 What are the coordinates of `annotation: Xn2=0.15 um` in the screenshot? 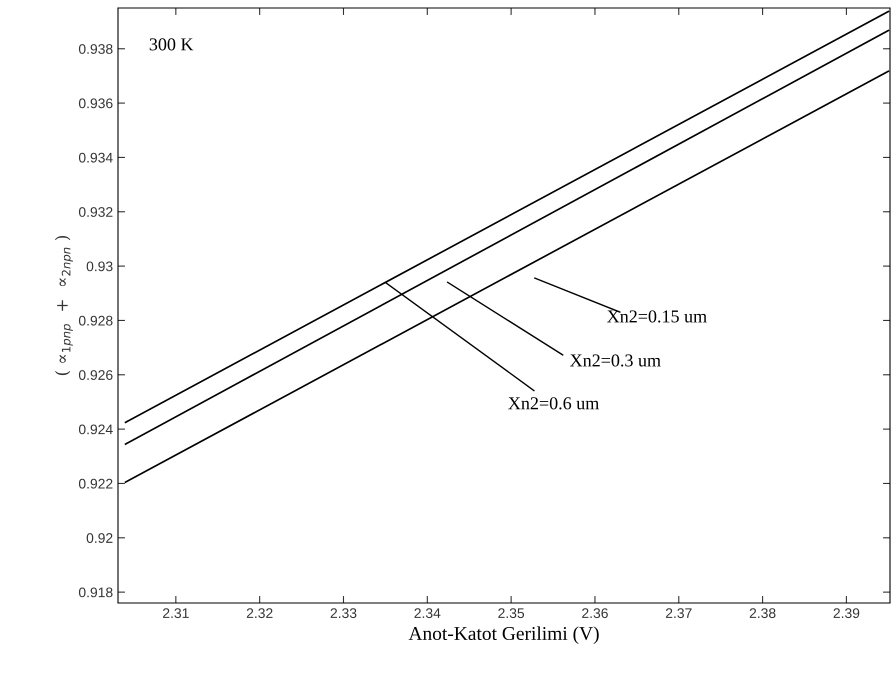 It's located at (657, 316).